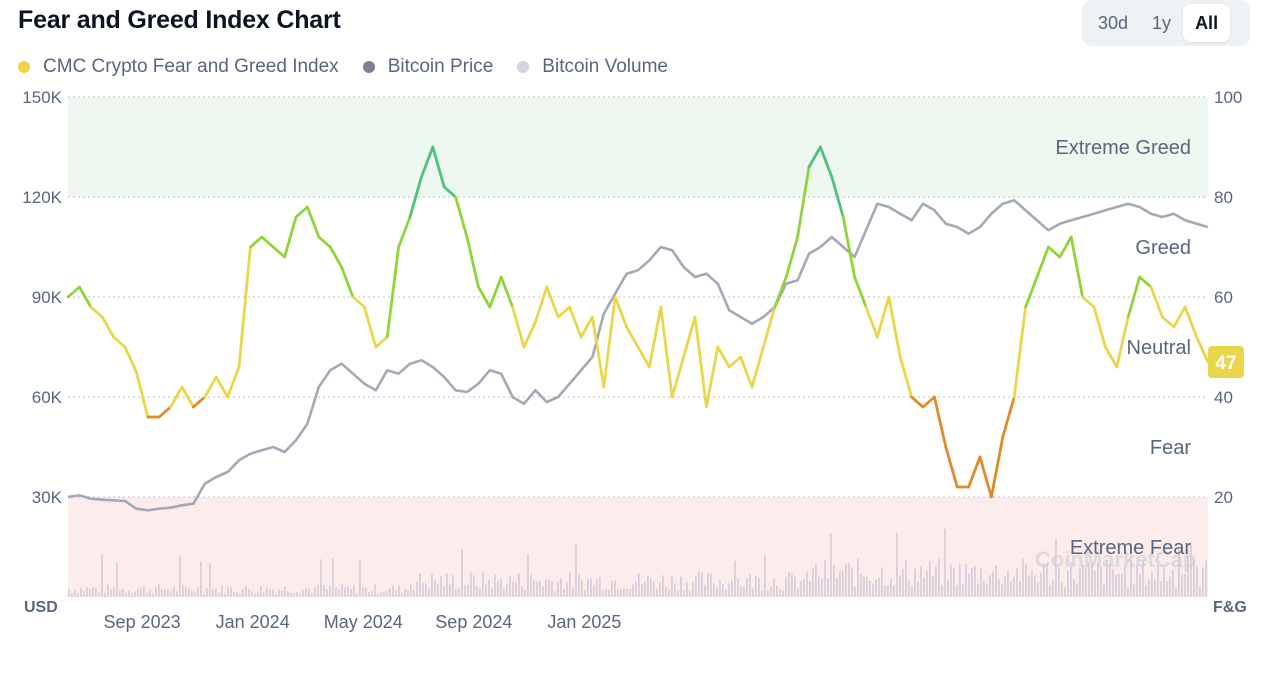 The height and width of the screenshot is (674, 1280). What do you see at coordinates (1163, 248) in the screenshot?
I see `zone-label-1: Greed` at bounding box center [1163, 248].